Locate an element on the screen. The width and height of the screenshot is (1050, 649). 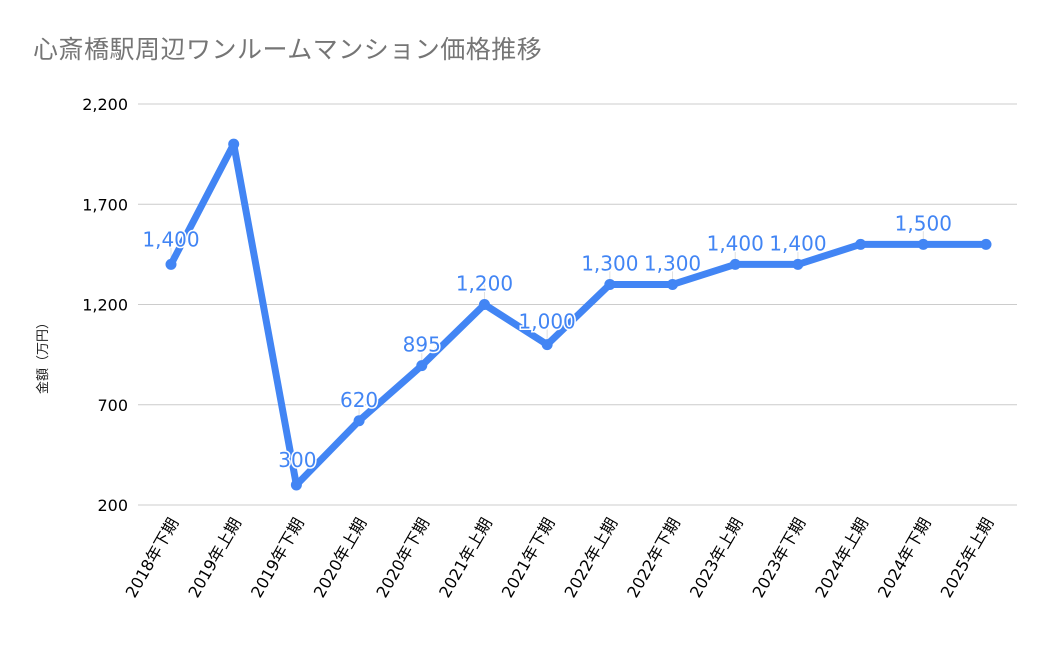
x-tick-label: 2024年下期 is located at coordinates (904, 558).